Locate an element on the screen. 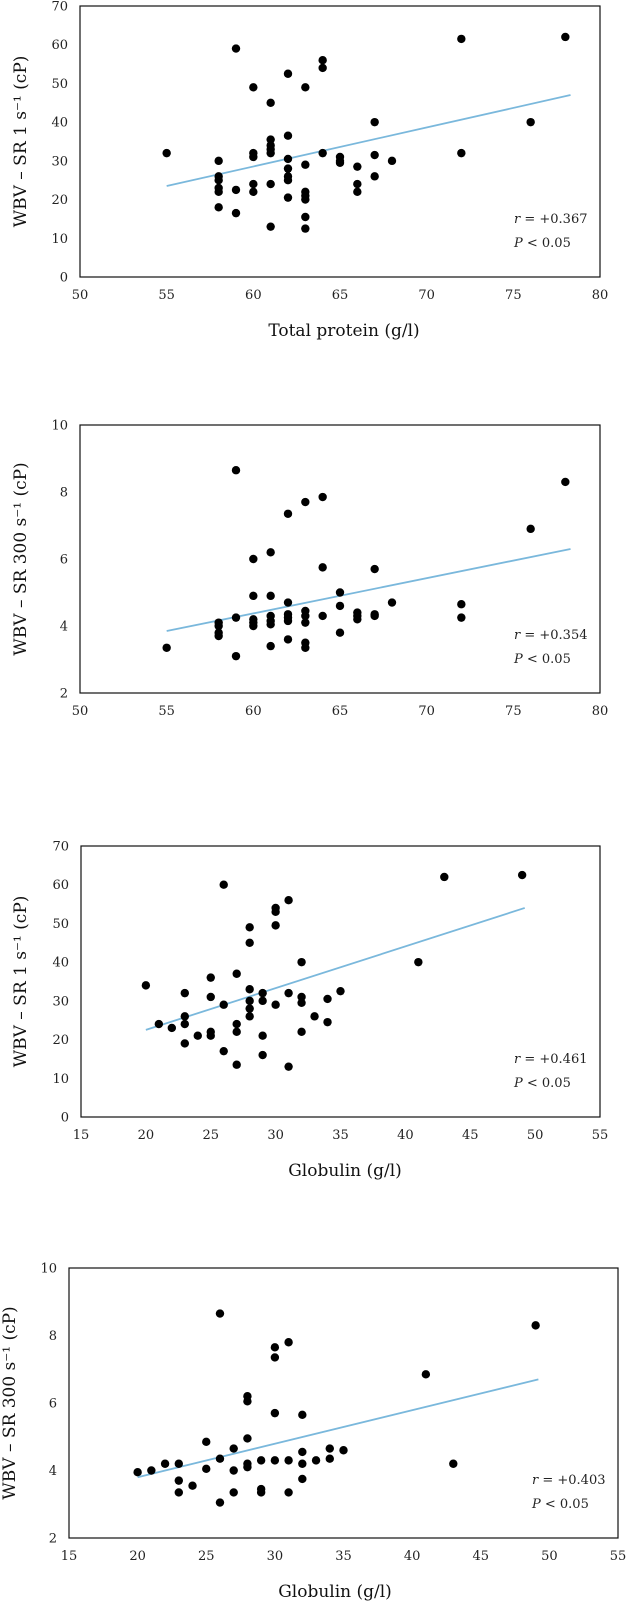 This screenshot has height=1622, width=634. r-value: = +0.403 is located at coordinates (571, 1480).